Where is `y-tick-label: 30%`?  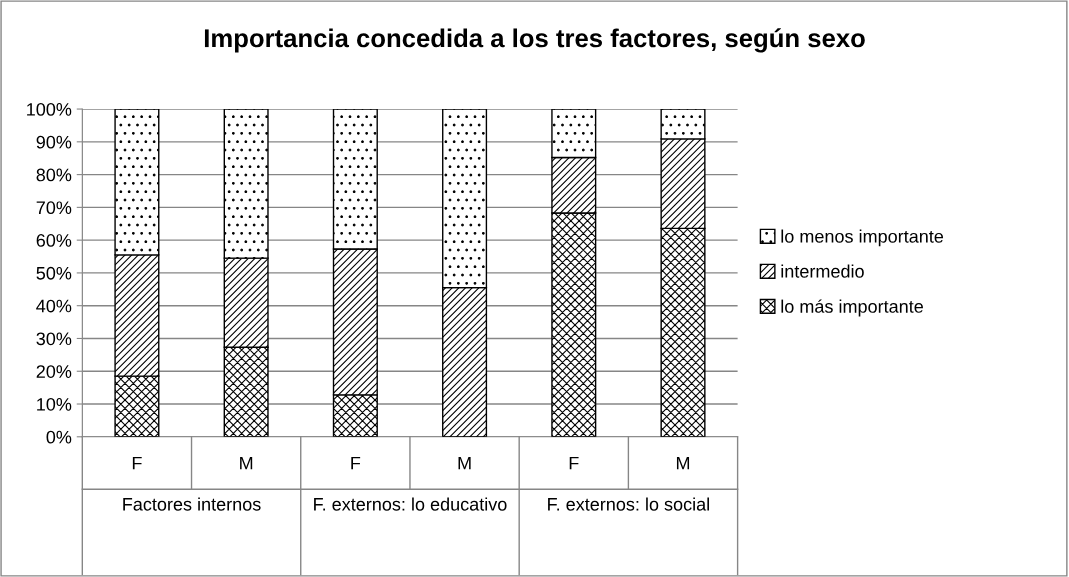 y-tick-label: 30% is located at coordinates (54, 339).